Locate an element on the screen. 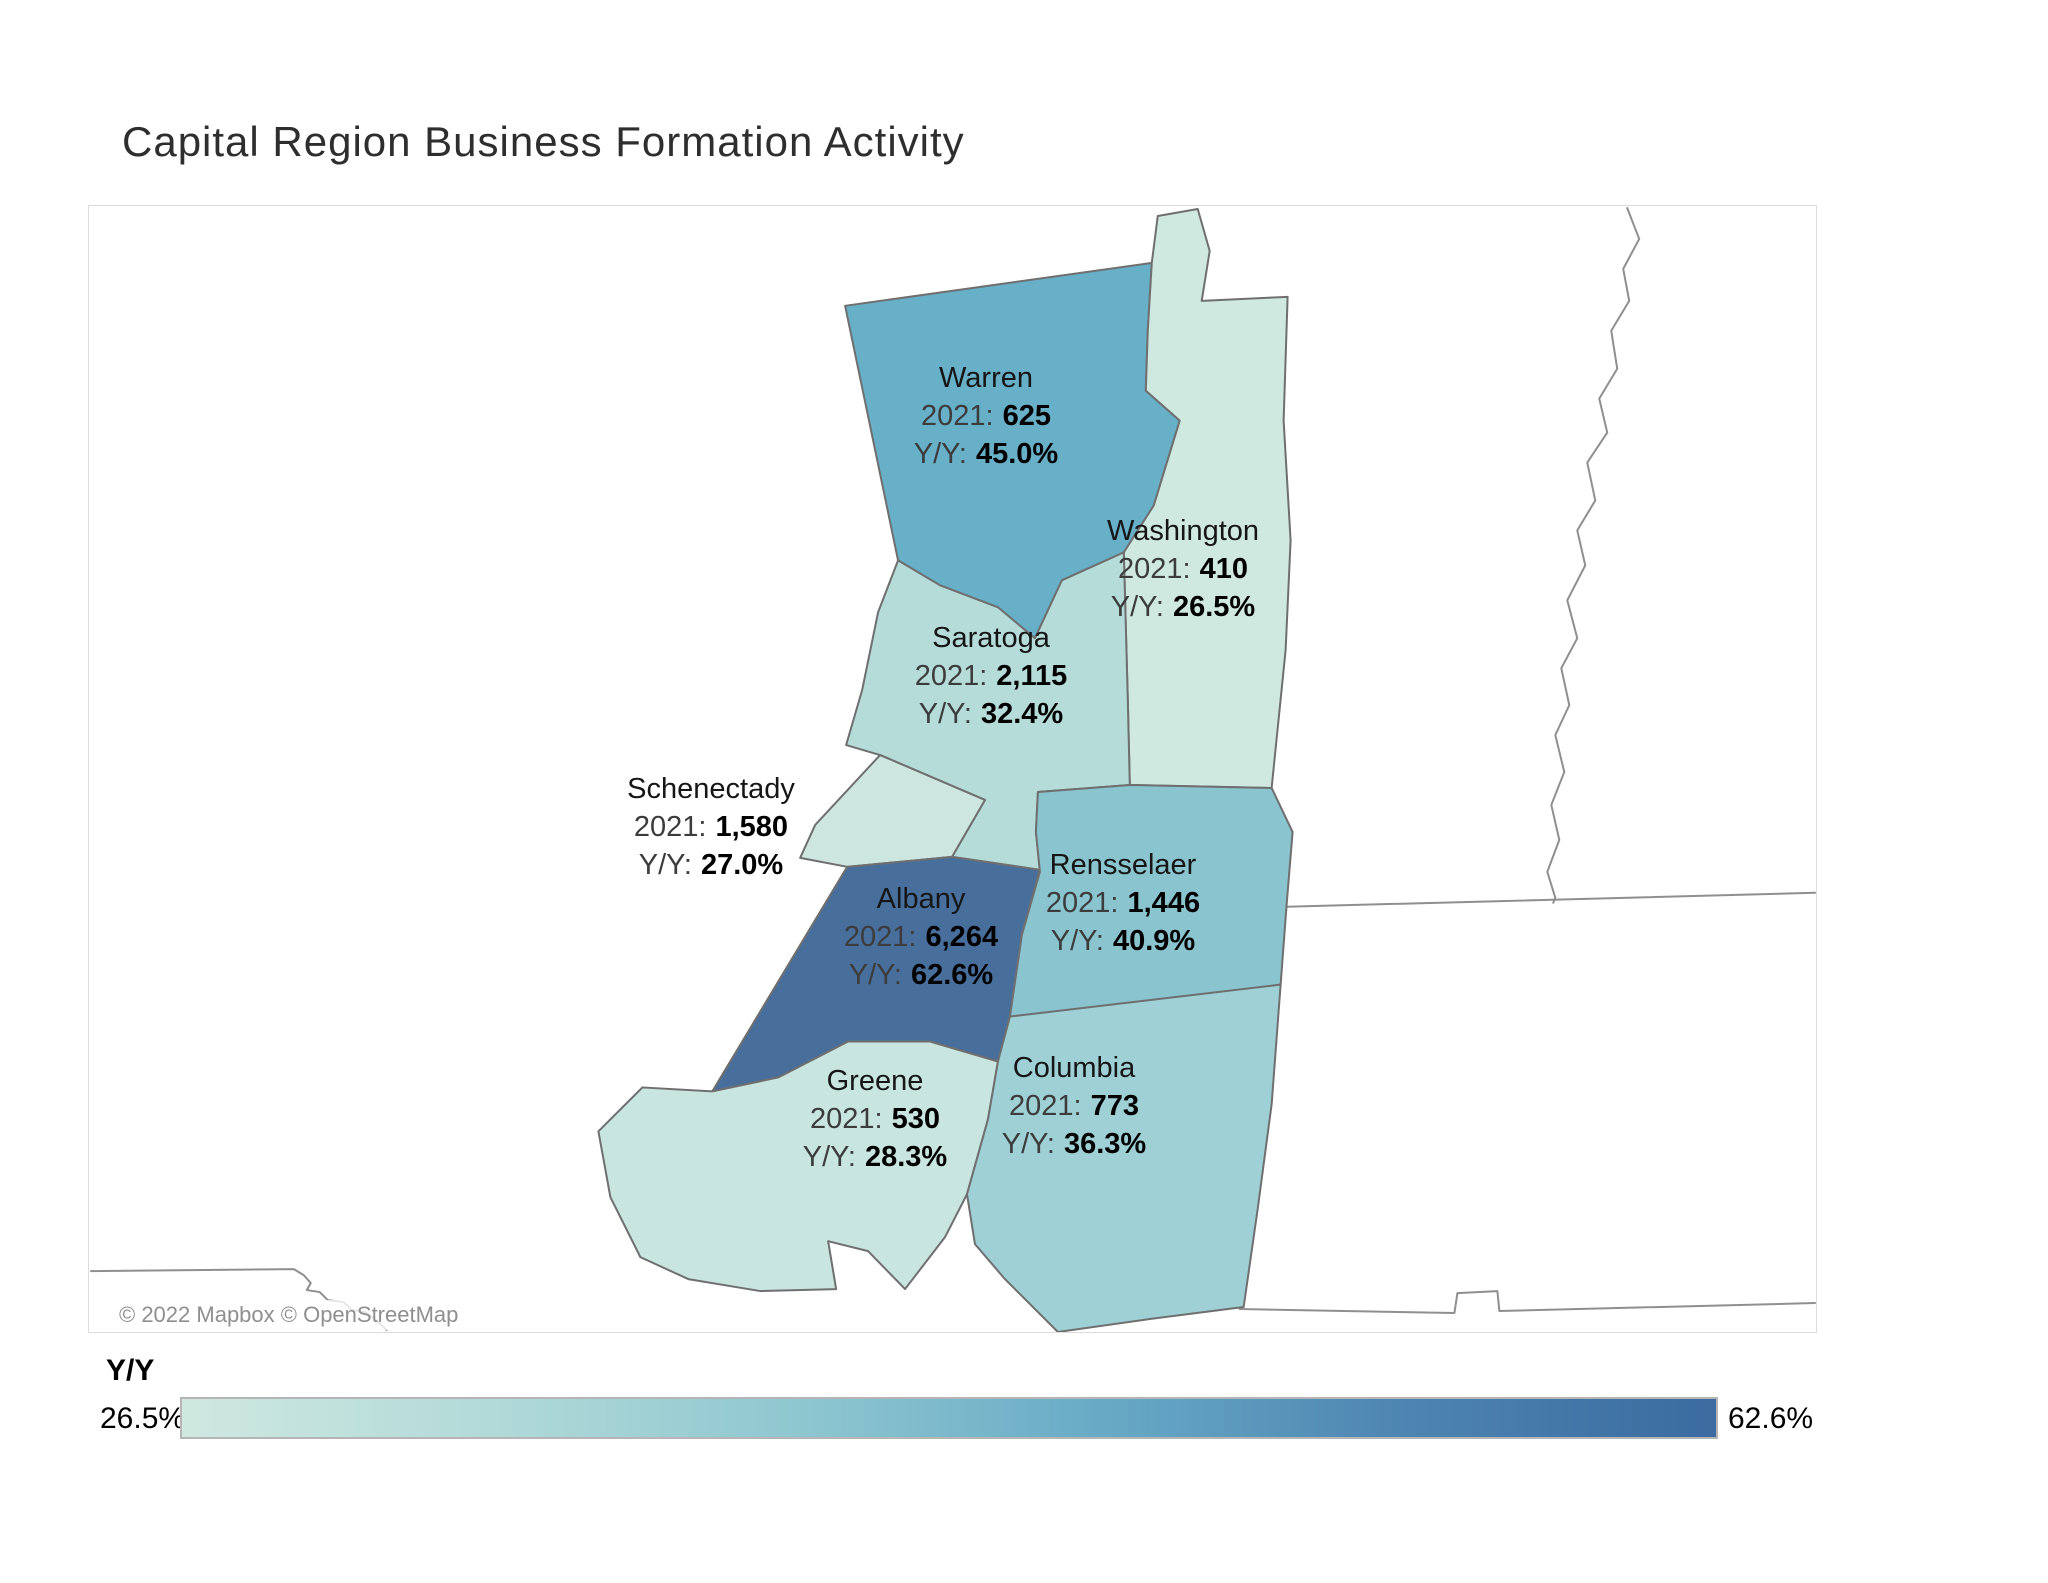 This screenshot has width=2048, height=1583. county-label-greene: Greene 2021: 530 Y/Y: 28.3% is located at coordinates (875, 1119).